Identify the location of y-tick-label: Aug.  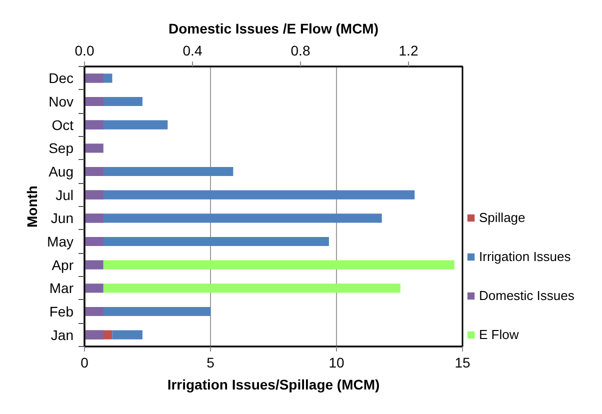
(61, 172).